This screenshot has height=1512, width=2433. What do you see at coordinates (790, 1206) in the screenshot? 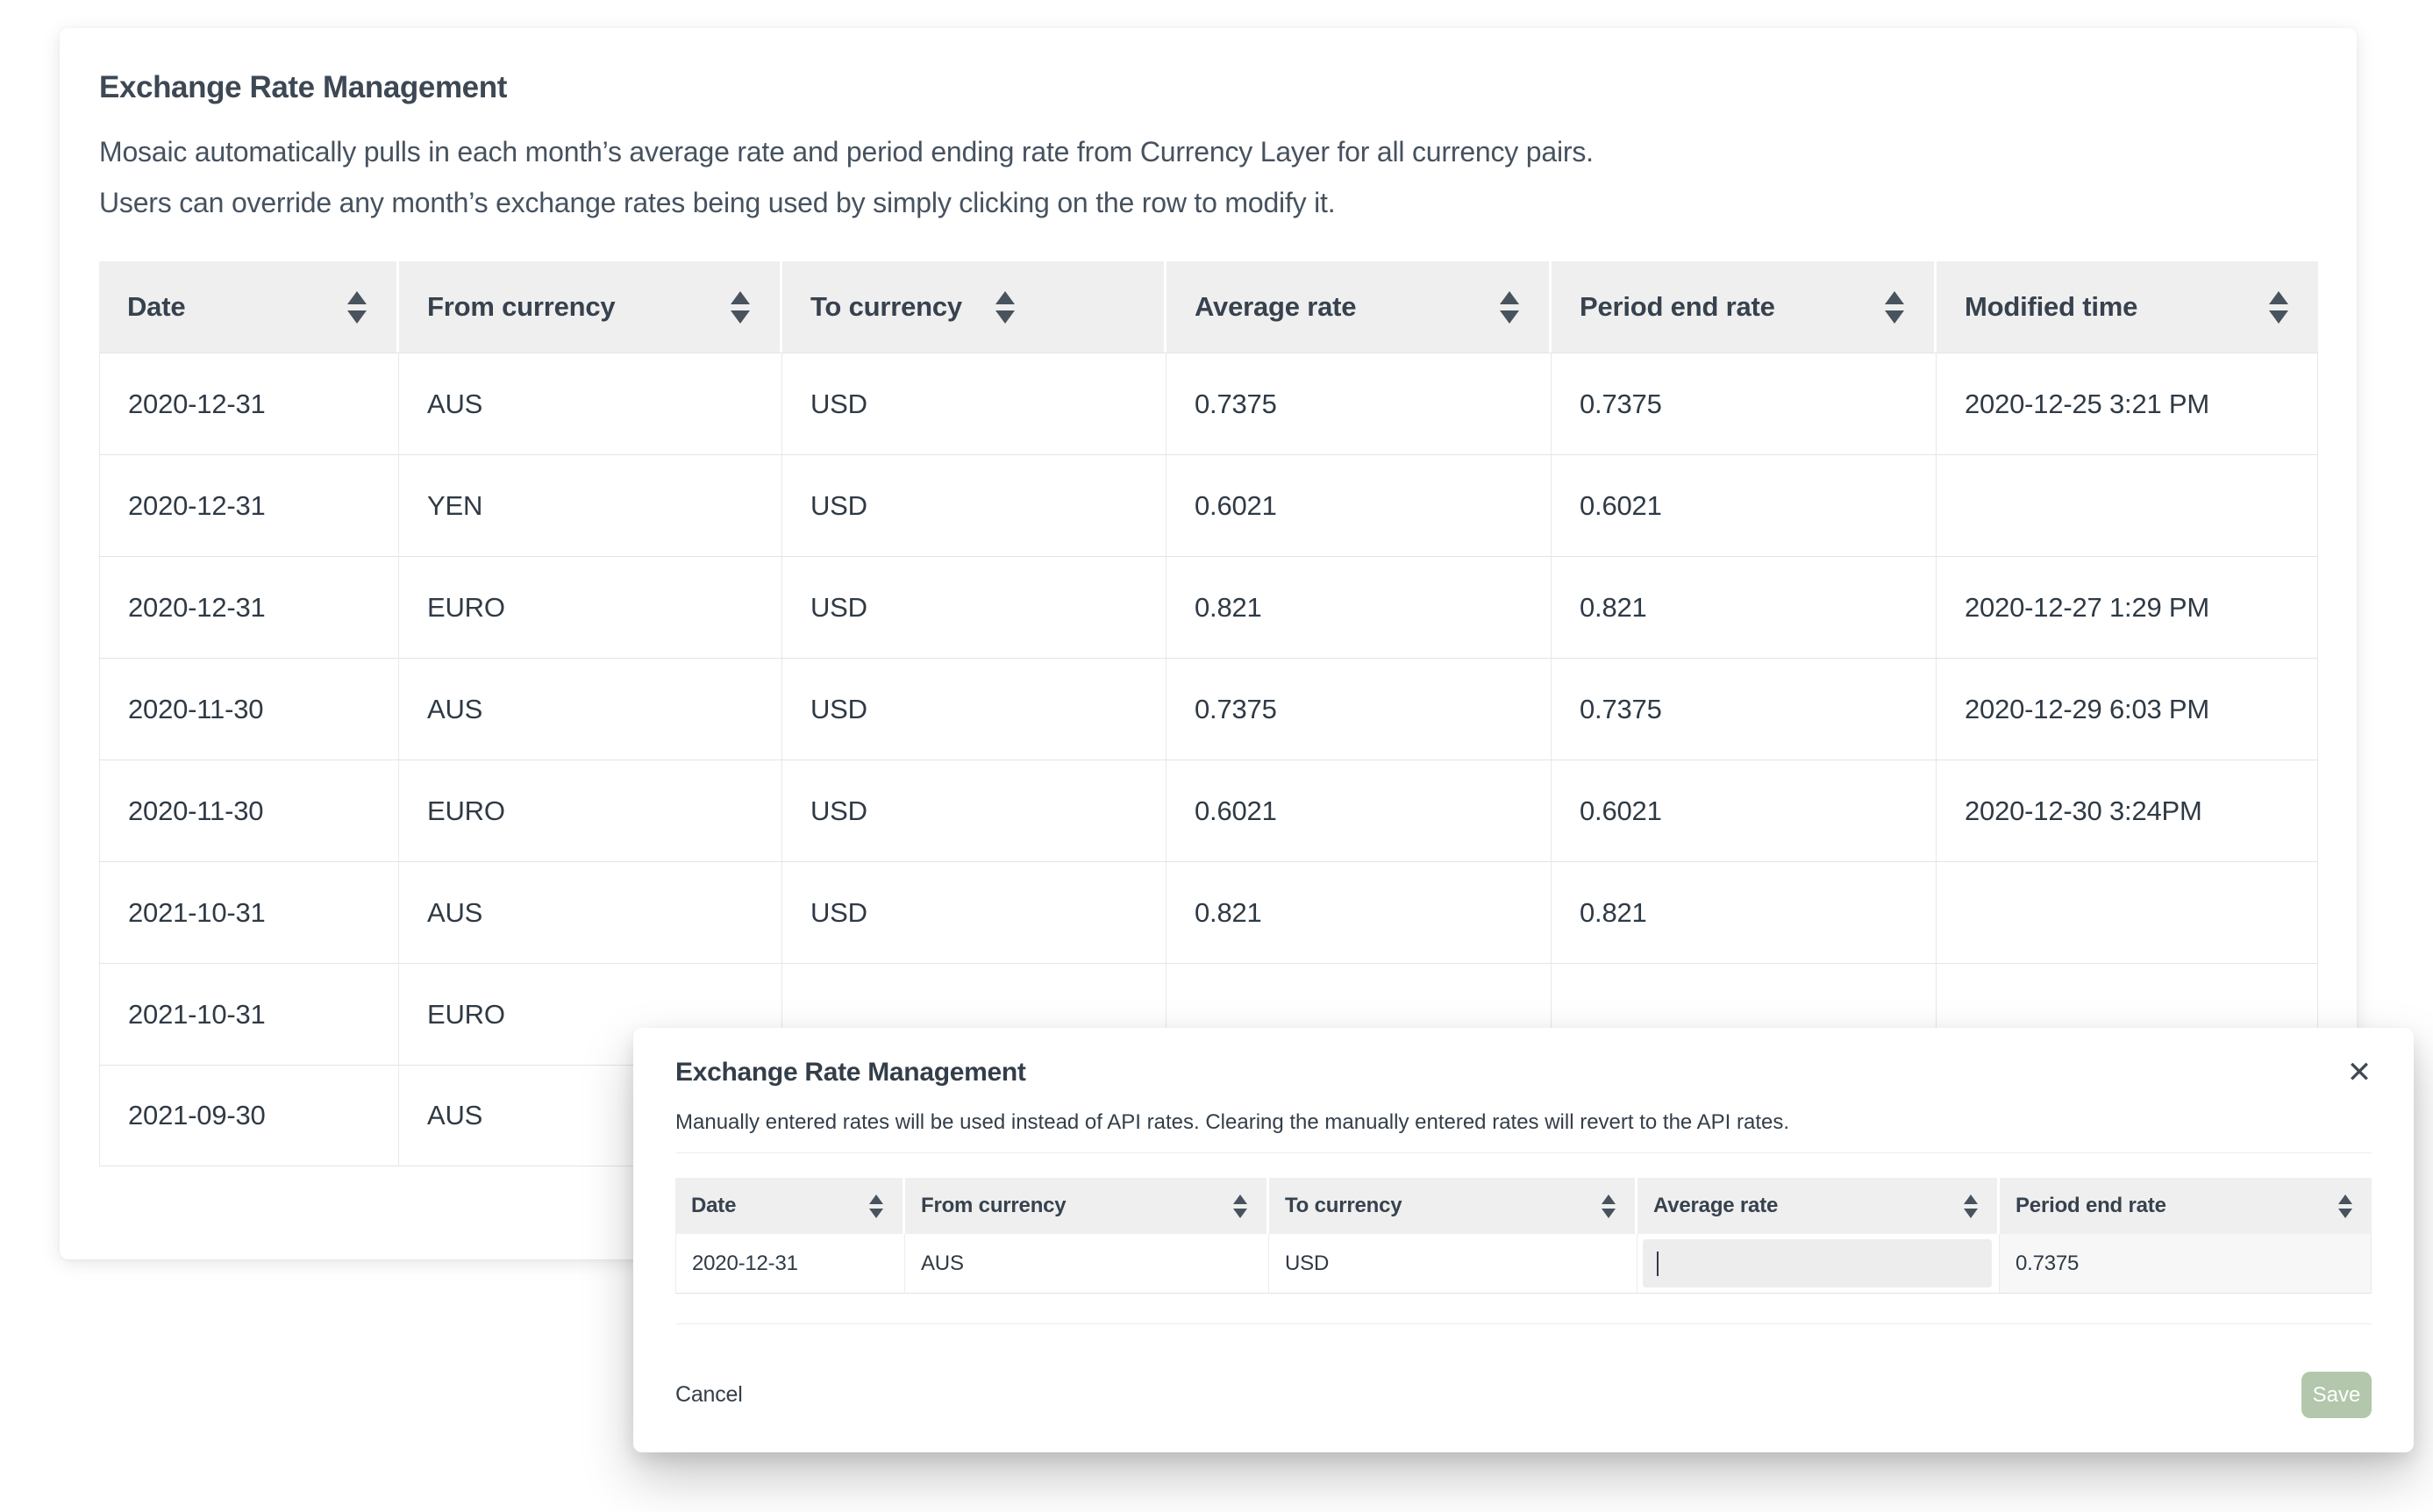
I see `modal-column-header-date: Date` at bounding box center [790, 1206].